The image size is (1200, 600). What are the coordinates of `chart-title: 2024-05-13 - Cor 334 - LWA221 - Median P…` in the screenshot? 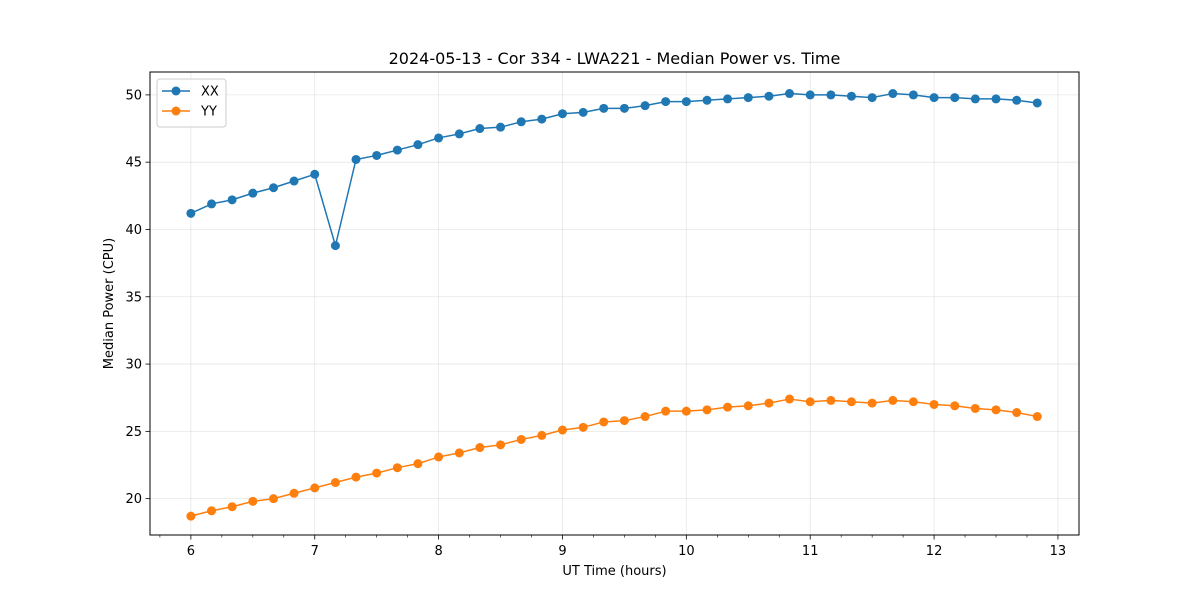 It's located at (615, 58).